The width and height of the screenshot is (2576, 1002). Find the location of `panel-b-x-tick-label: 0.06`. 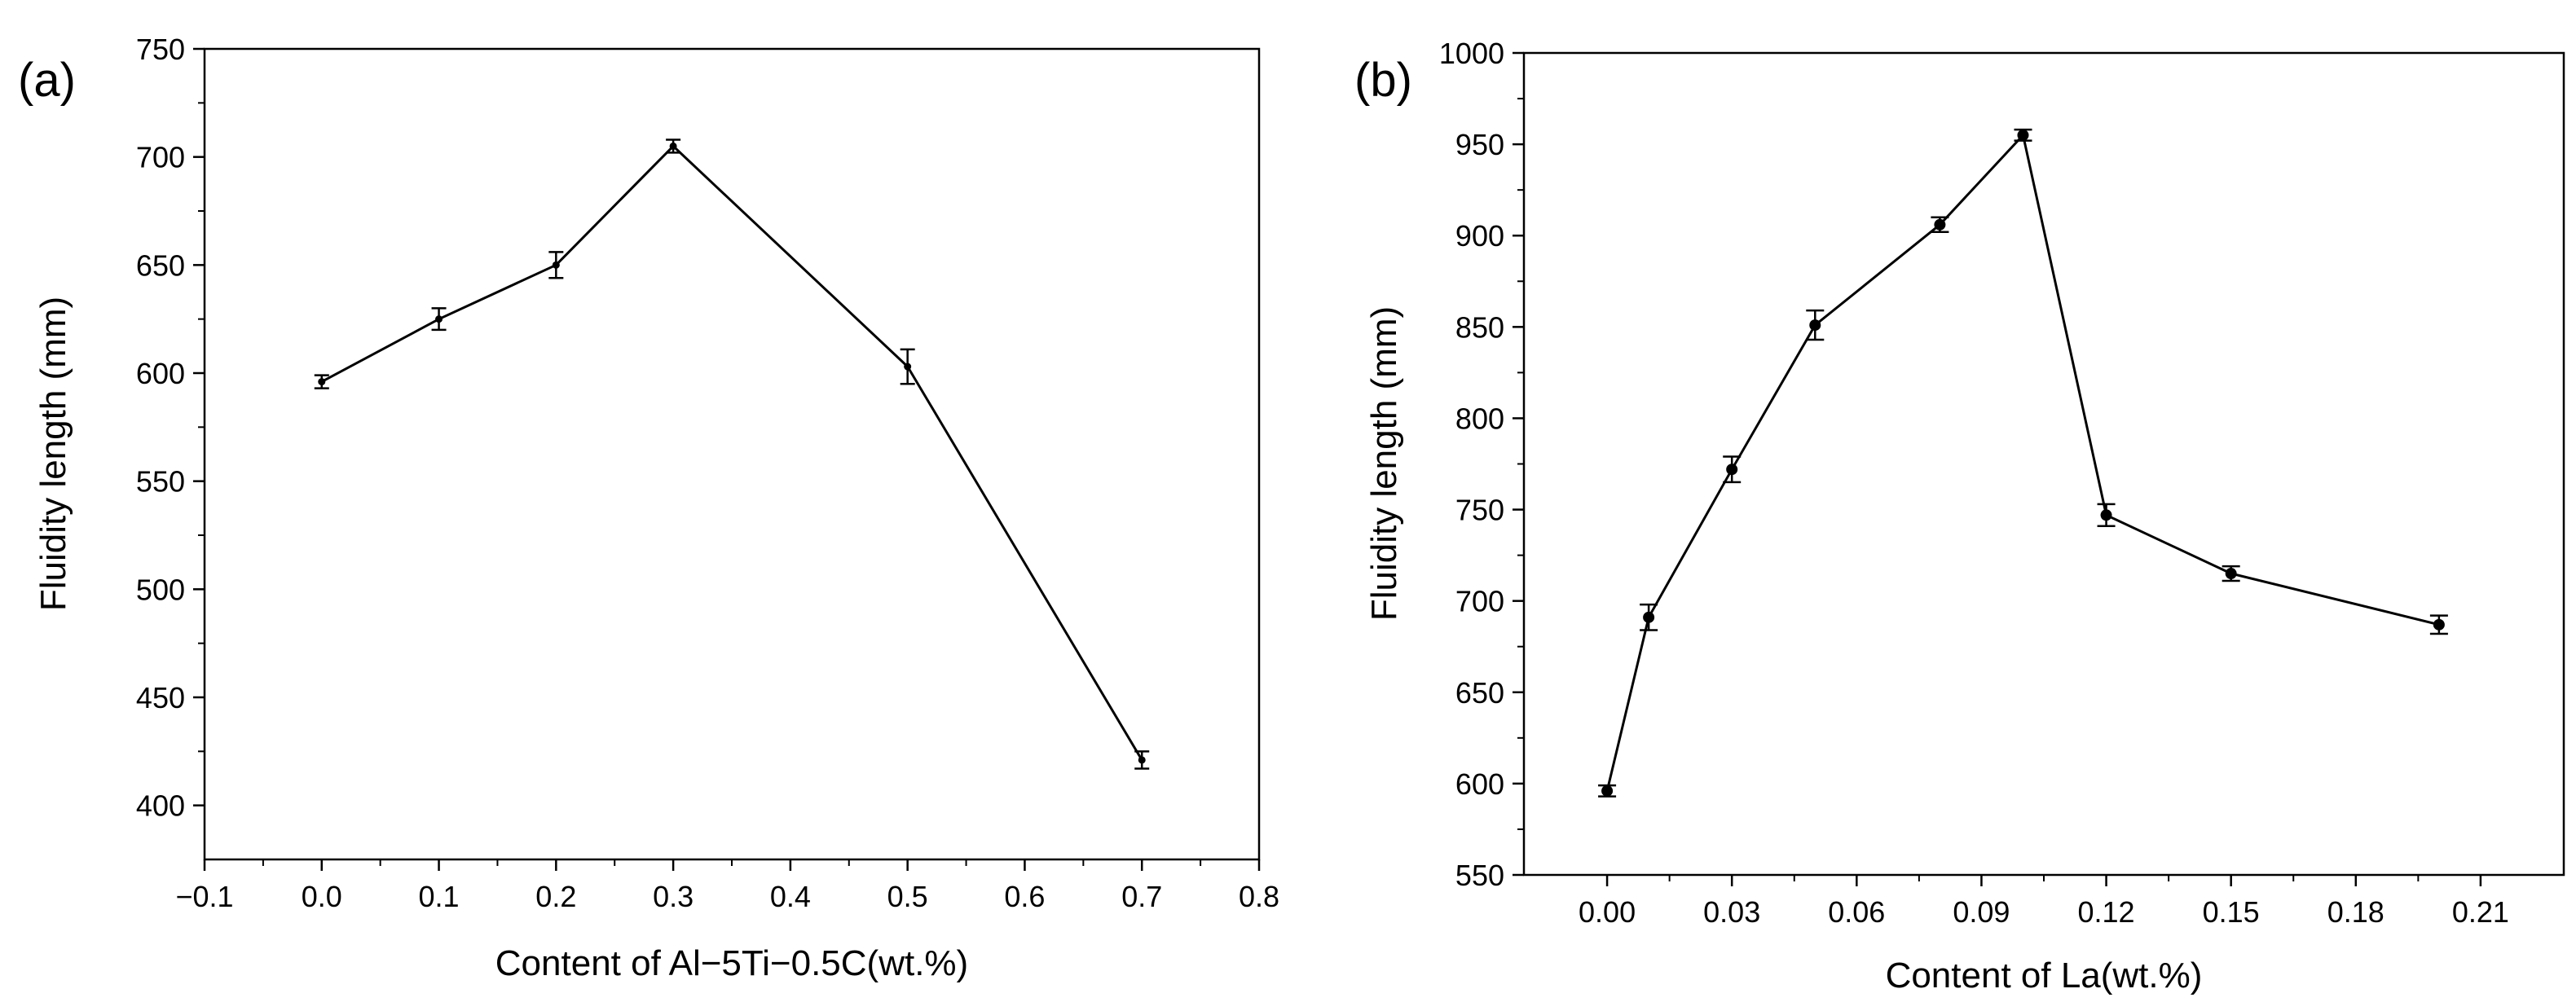

panel-b-x-tick-label: 0.06 is located at coordinates (1857, 912).